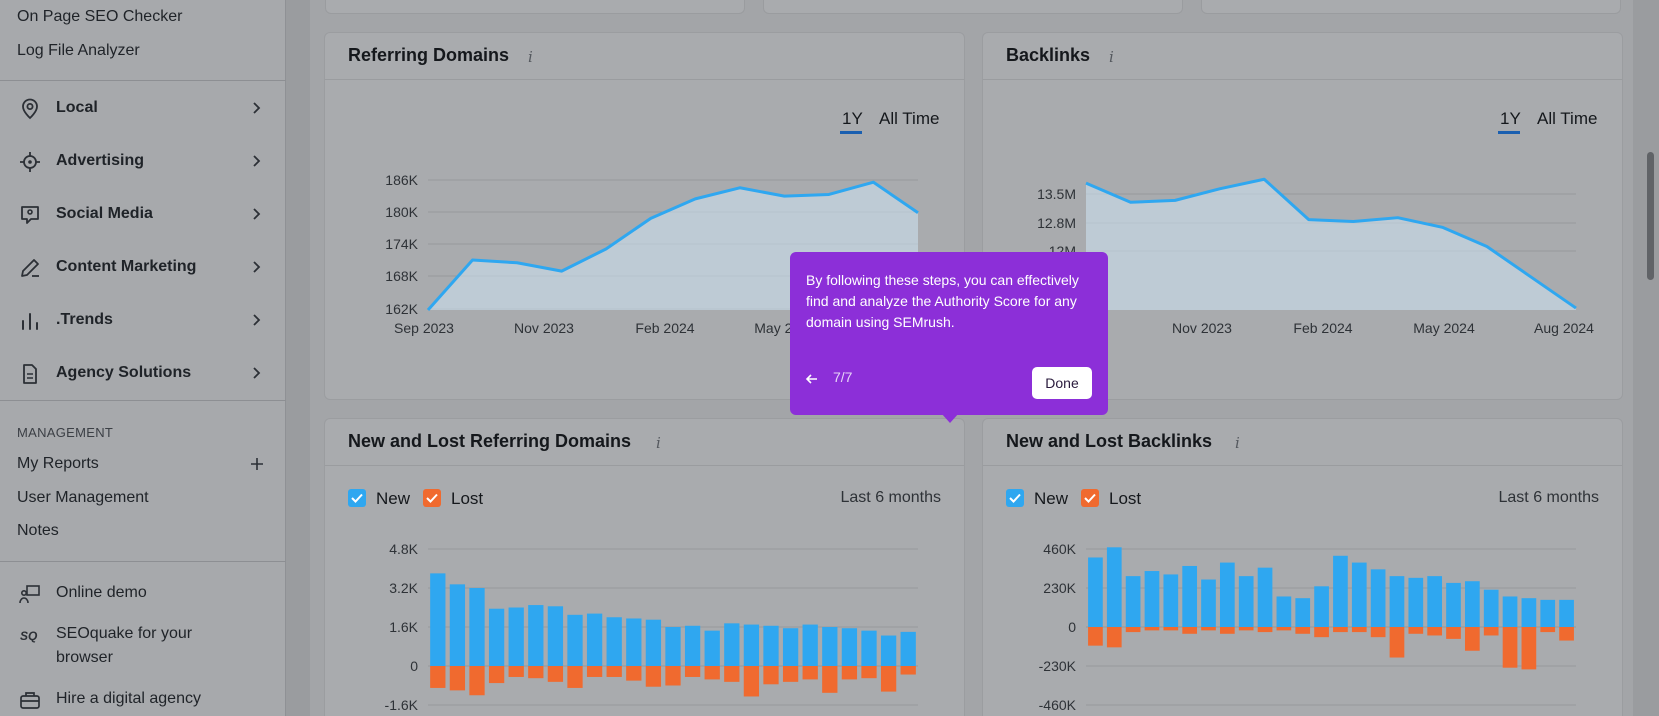 The width and height of the screenshot is (1659, 716). I want to click on back-arrow-icon, so click(812, 379).